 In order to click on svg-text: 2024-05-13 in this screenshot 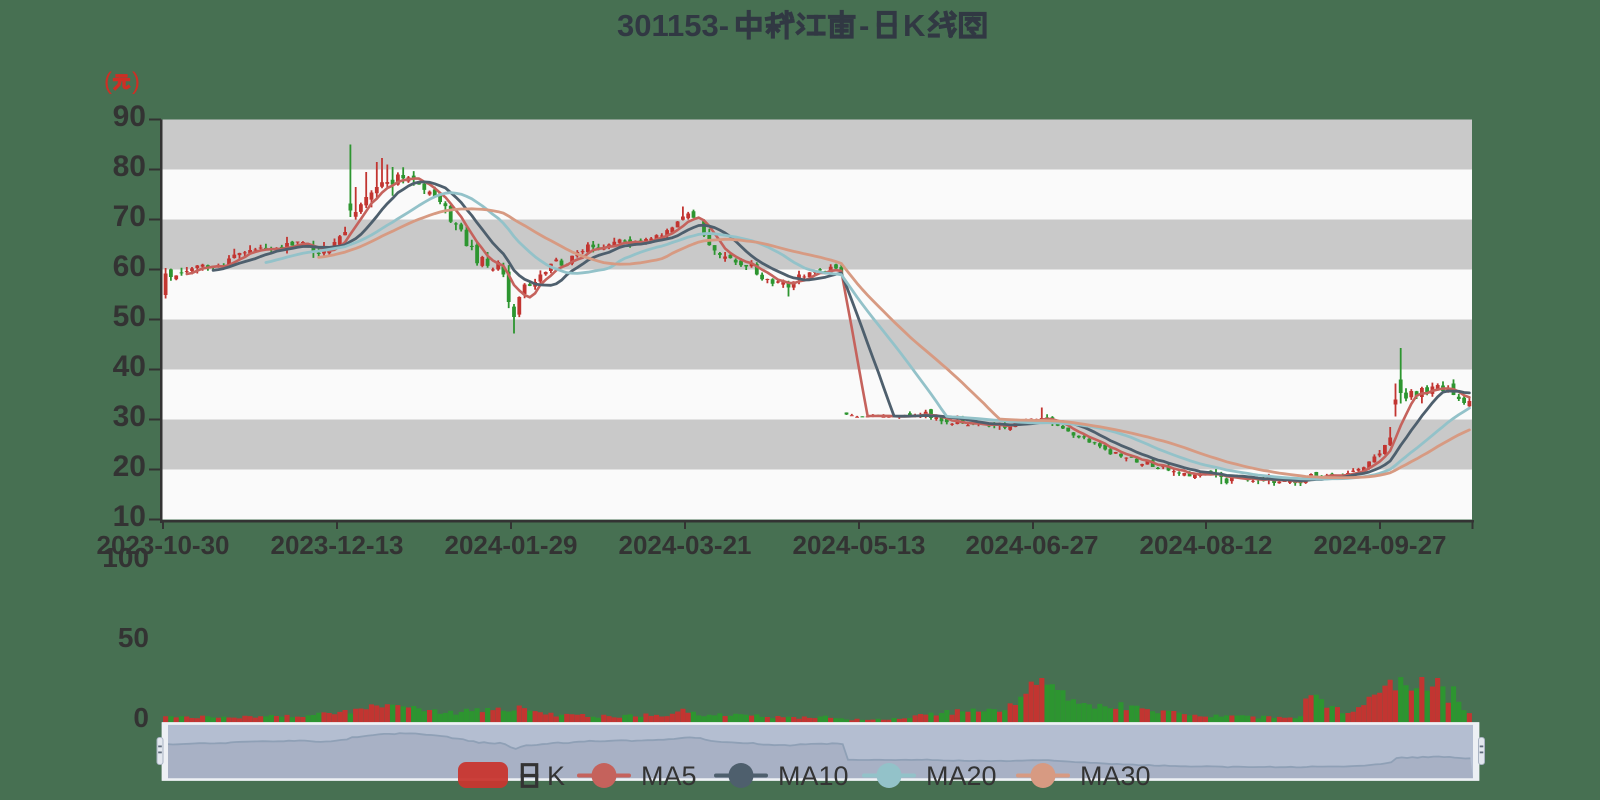, I will do `click(859, 545)`.